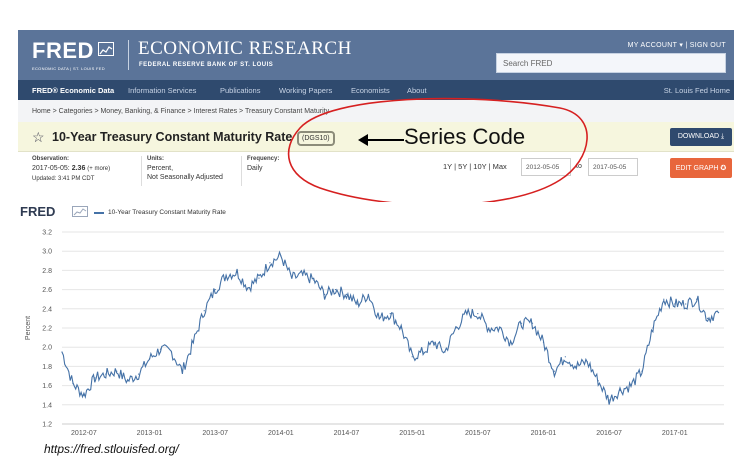  I want to click on series-code-badge: (DGS10), so click(316, 138).